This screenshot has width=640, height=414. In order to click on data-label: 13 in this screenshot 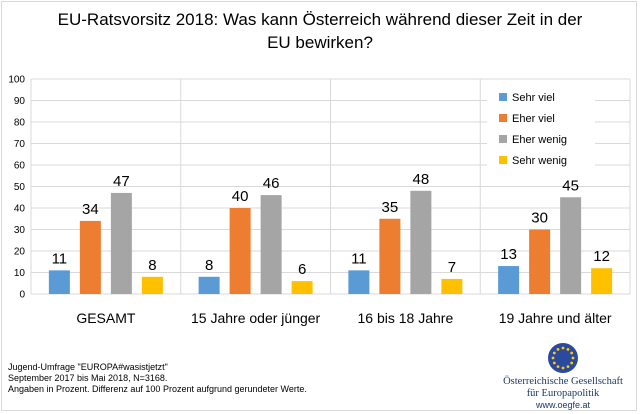, I will do `click(508, 254)`.